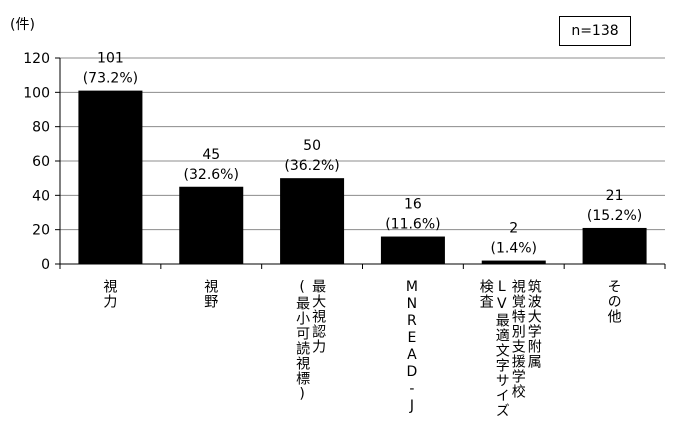 The image size is (684, 448). I want to click on x-category-label: 最大視認力 (最小可読視標), so click(310, 341).